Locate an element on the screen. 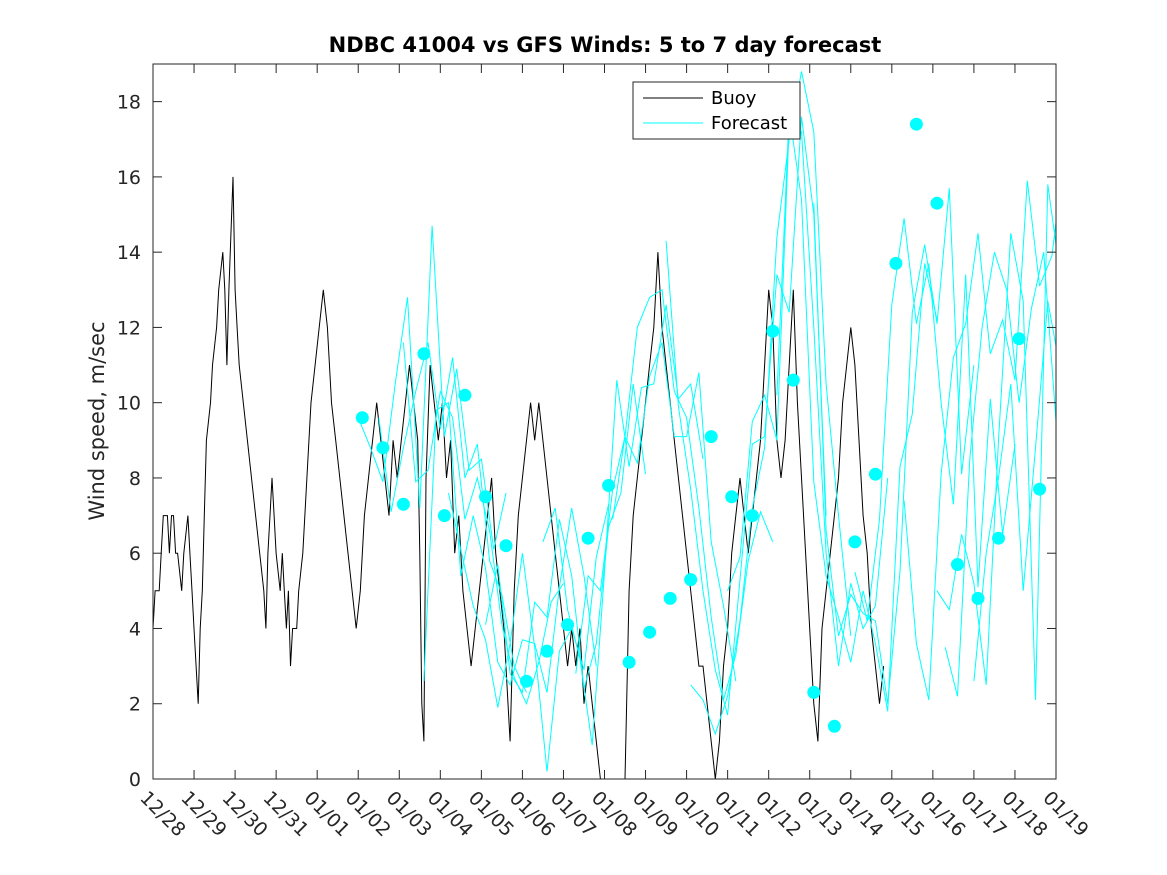 Image resolution: width=1167 pixels, height=875 pixels. y-tick-label: 18 is located at coordinates (129, 103).